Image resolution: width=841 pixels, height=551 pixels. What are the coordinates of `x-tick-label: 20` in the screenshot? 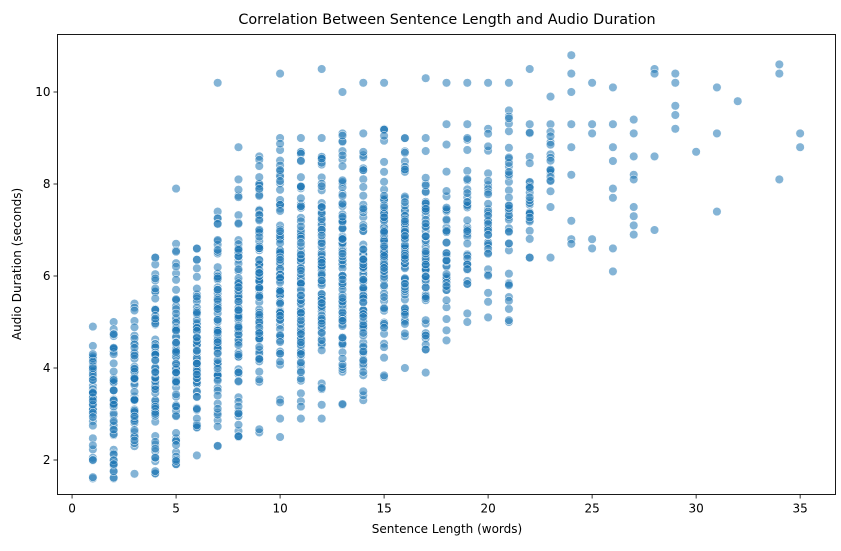 It's located at (487, 509).